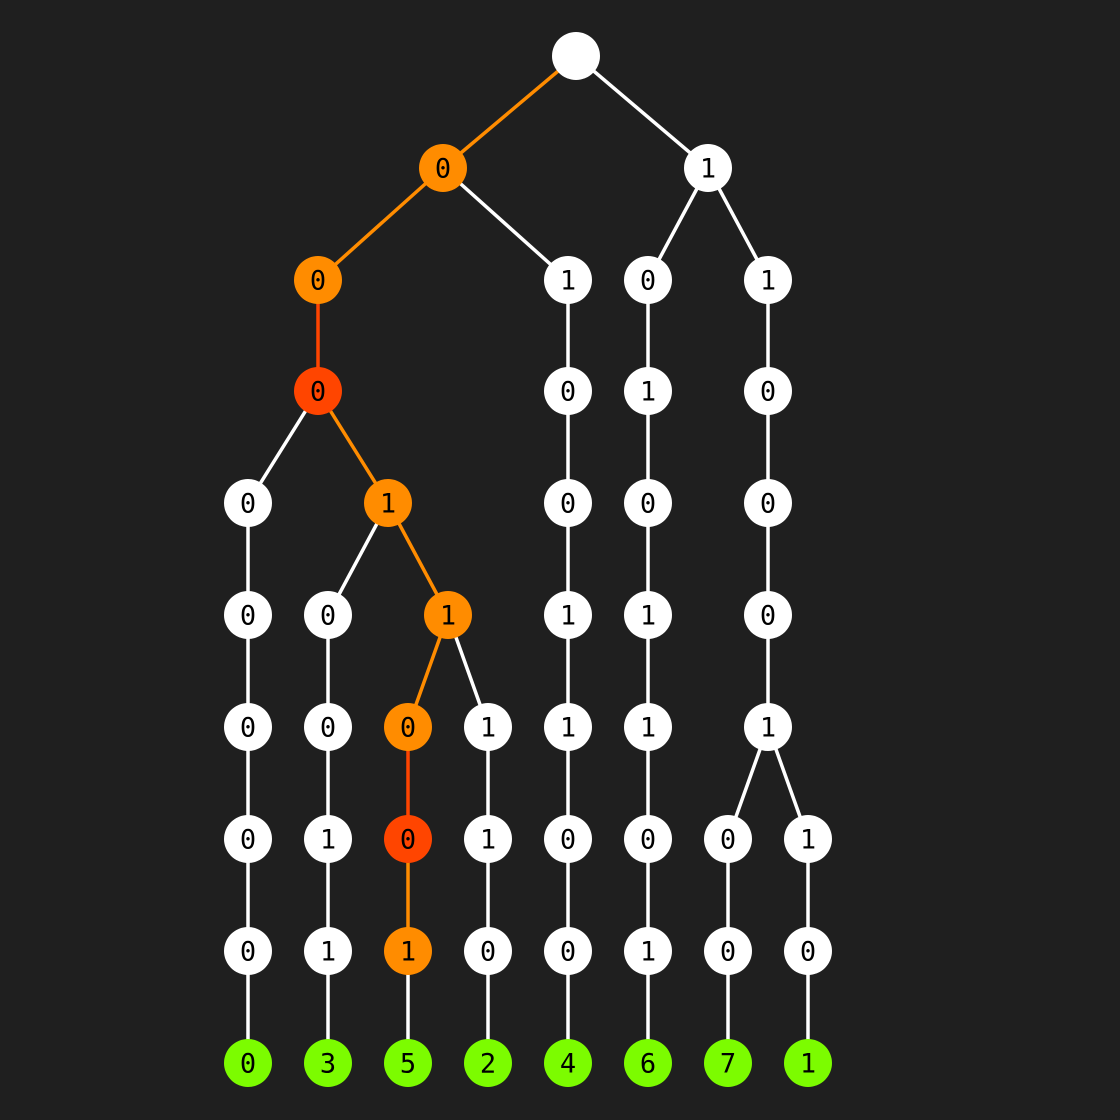  I want to click on leaf-node: 5, so click(408, 1063).